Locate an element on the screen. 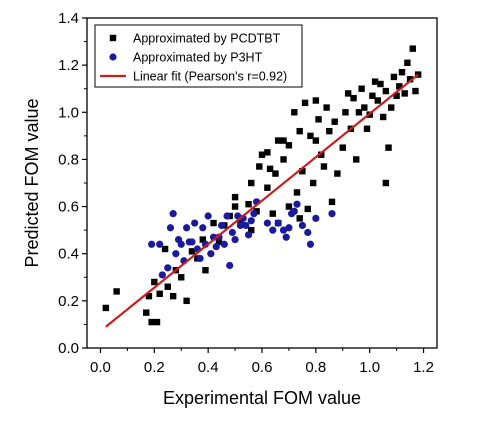 The image size is (488, 422). legend-label-p3ht: Approximated by P3HT is located at coordinates (198, 58).